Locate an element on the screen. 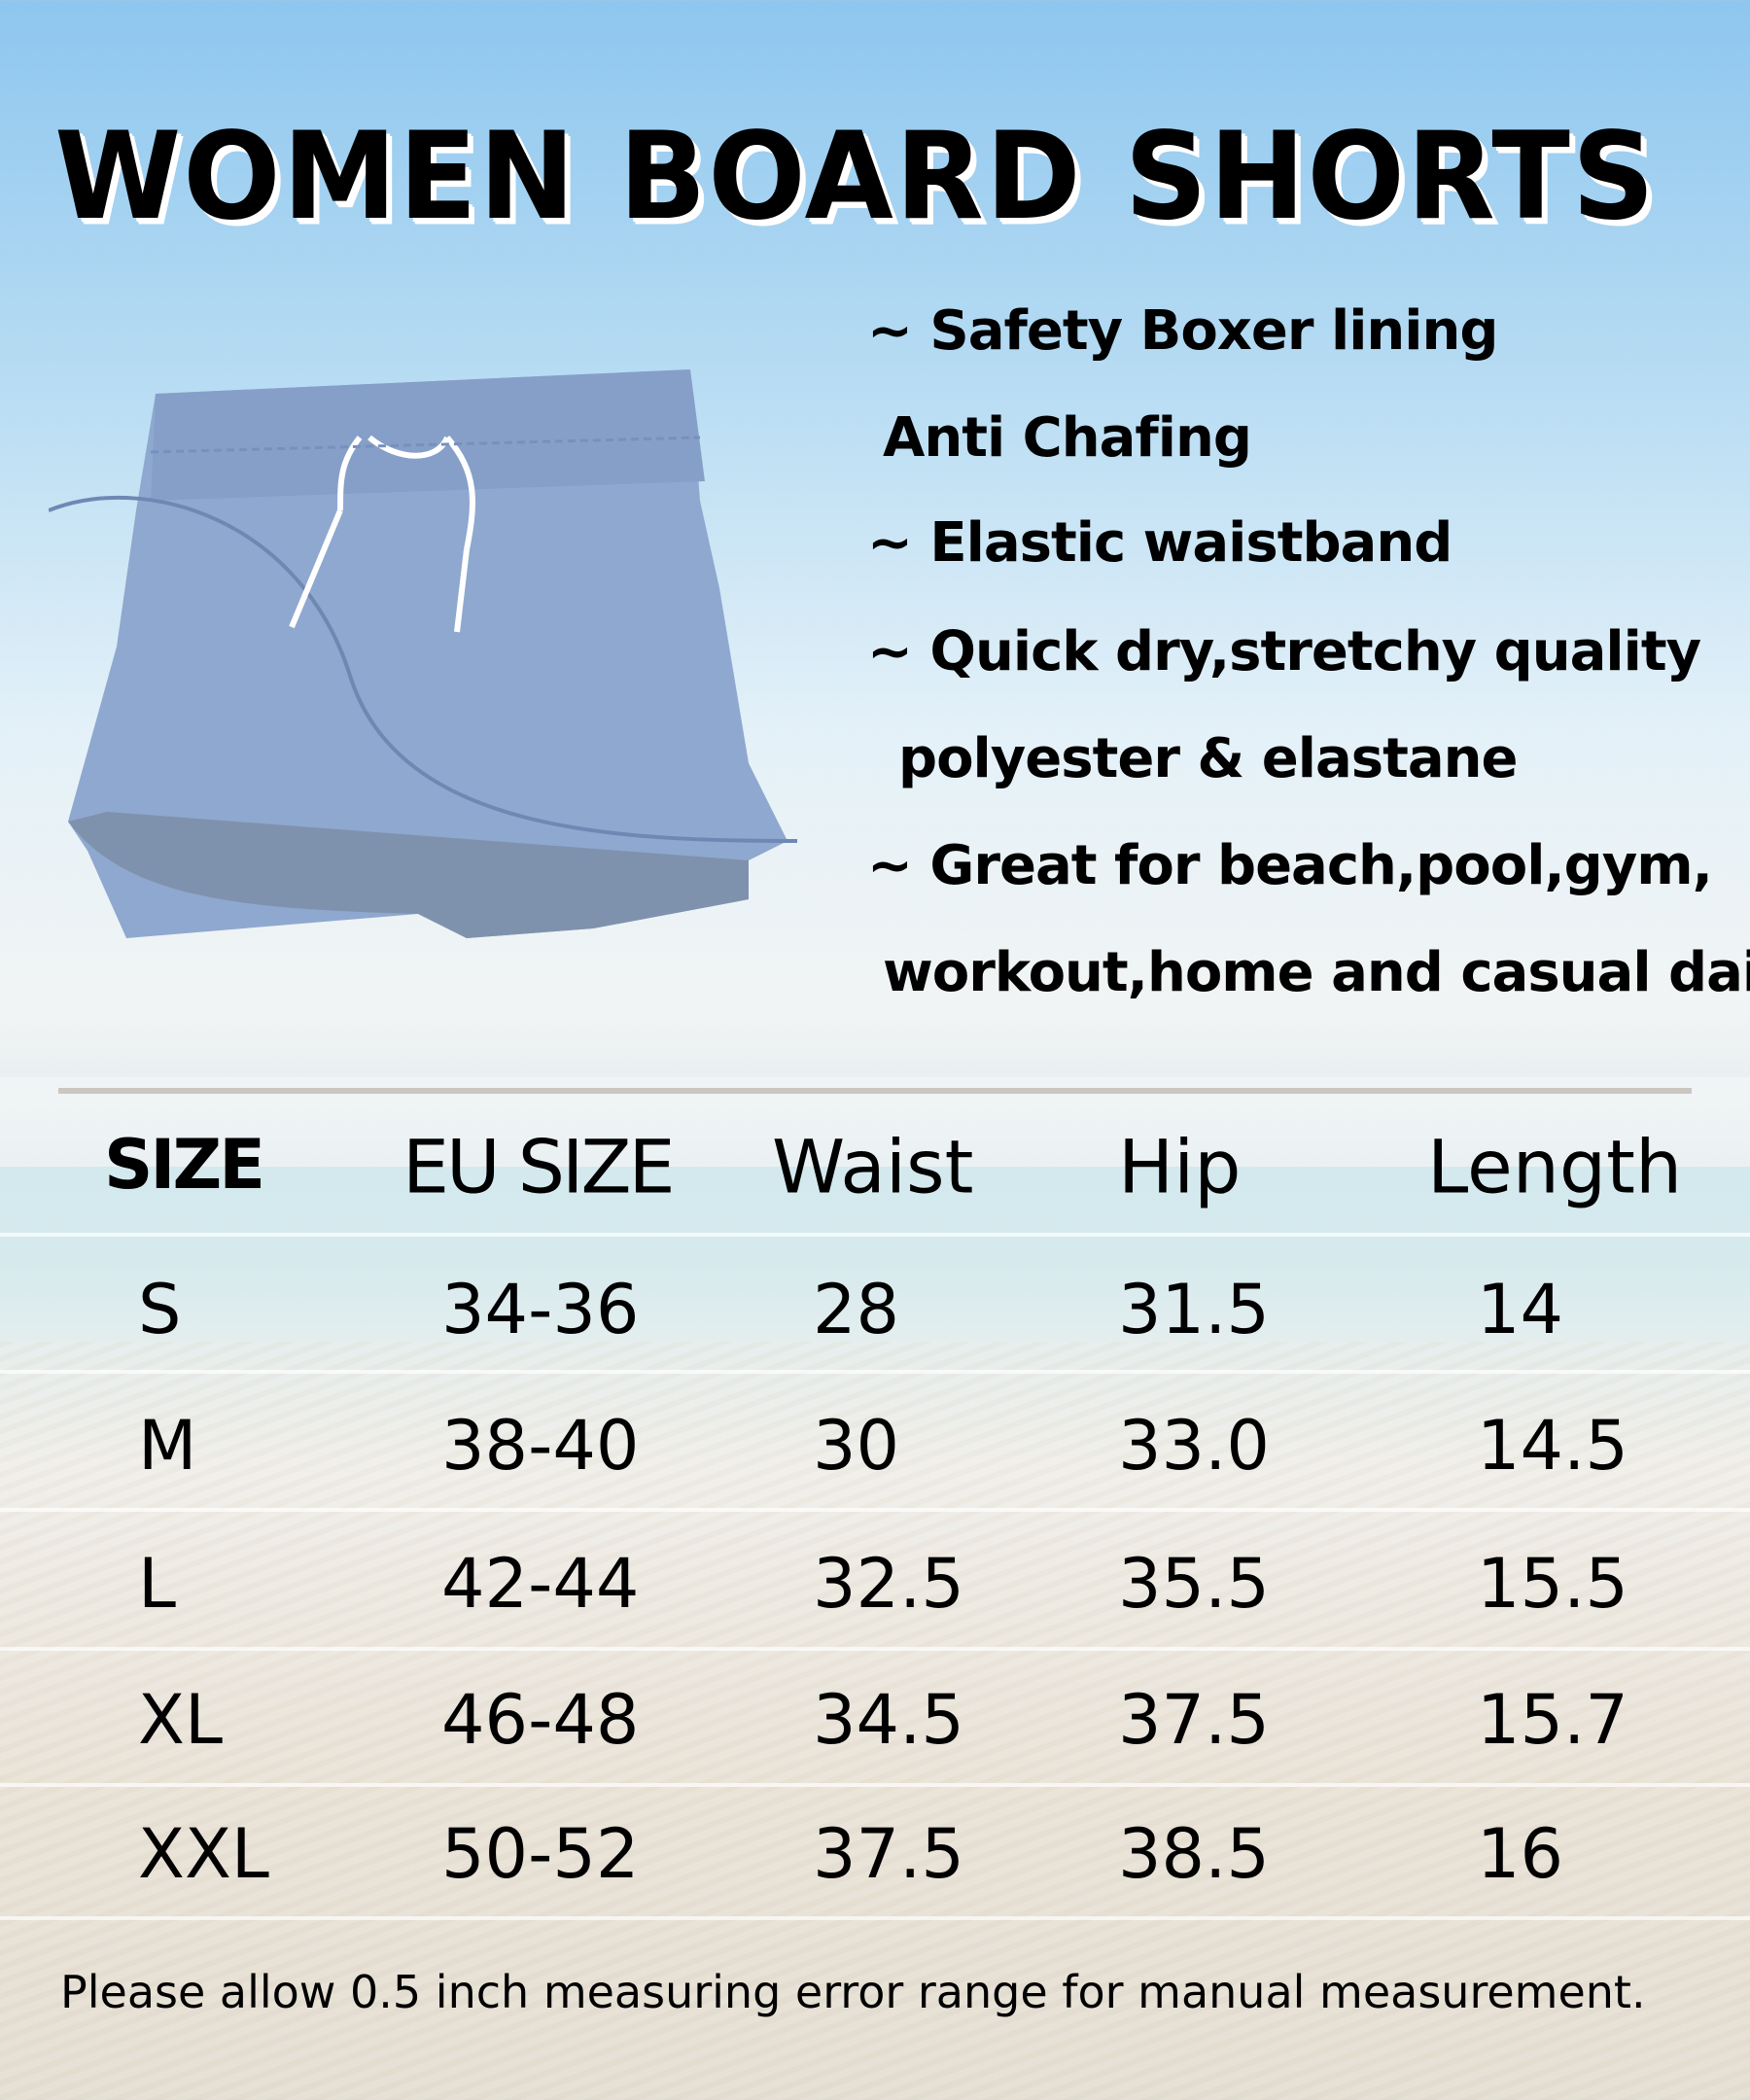 The width and height of the screenshot is (1750, 2100). cell-size: XL is located at coordinates (180, 1720).